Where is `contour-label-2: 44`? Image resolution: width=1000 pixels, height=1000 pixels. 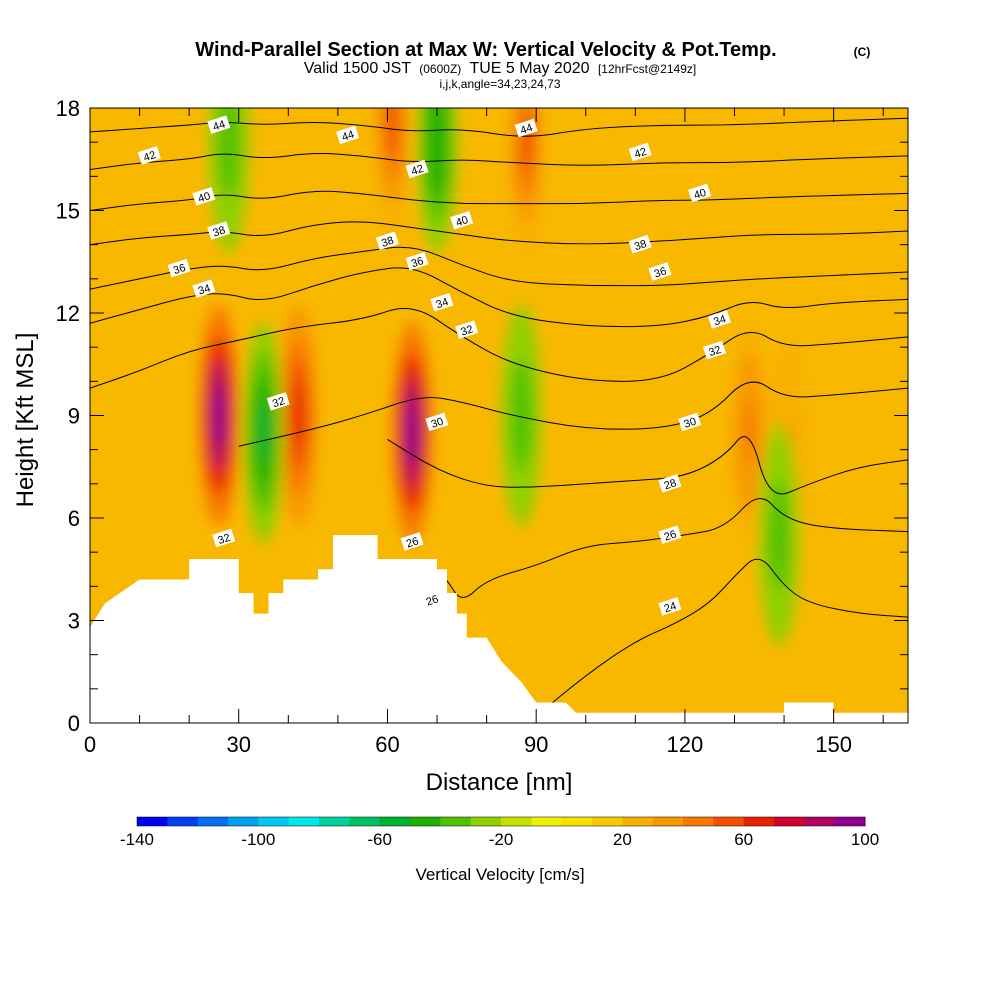 contour-label-2: 44 is located at coordinates (526, 128).